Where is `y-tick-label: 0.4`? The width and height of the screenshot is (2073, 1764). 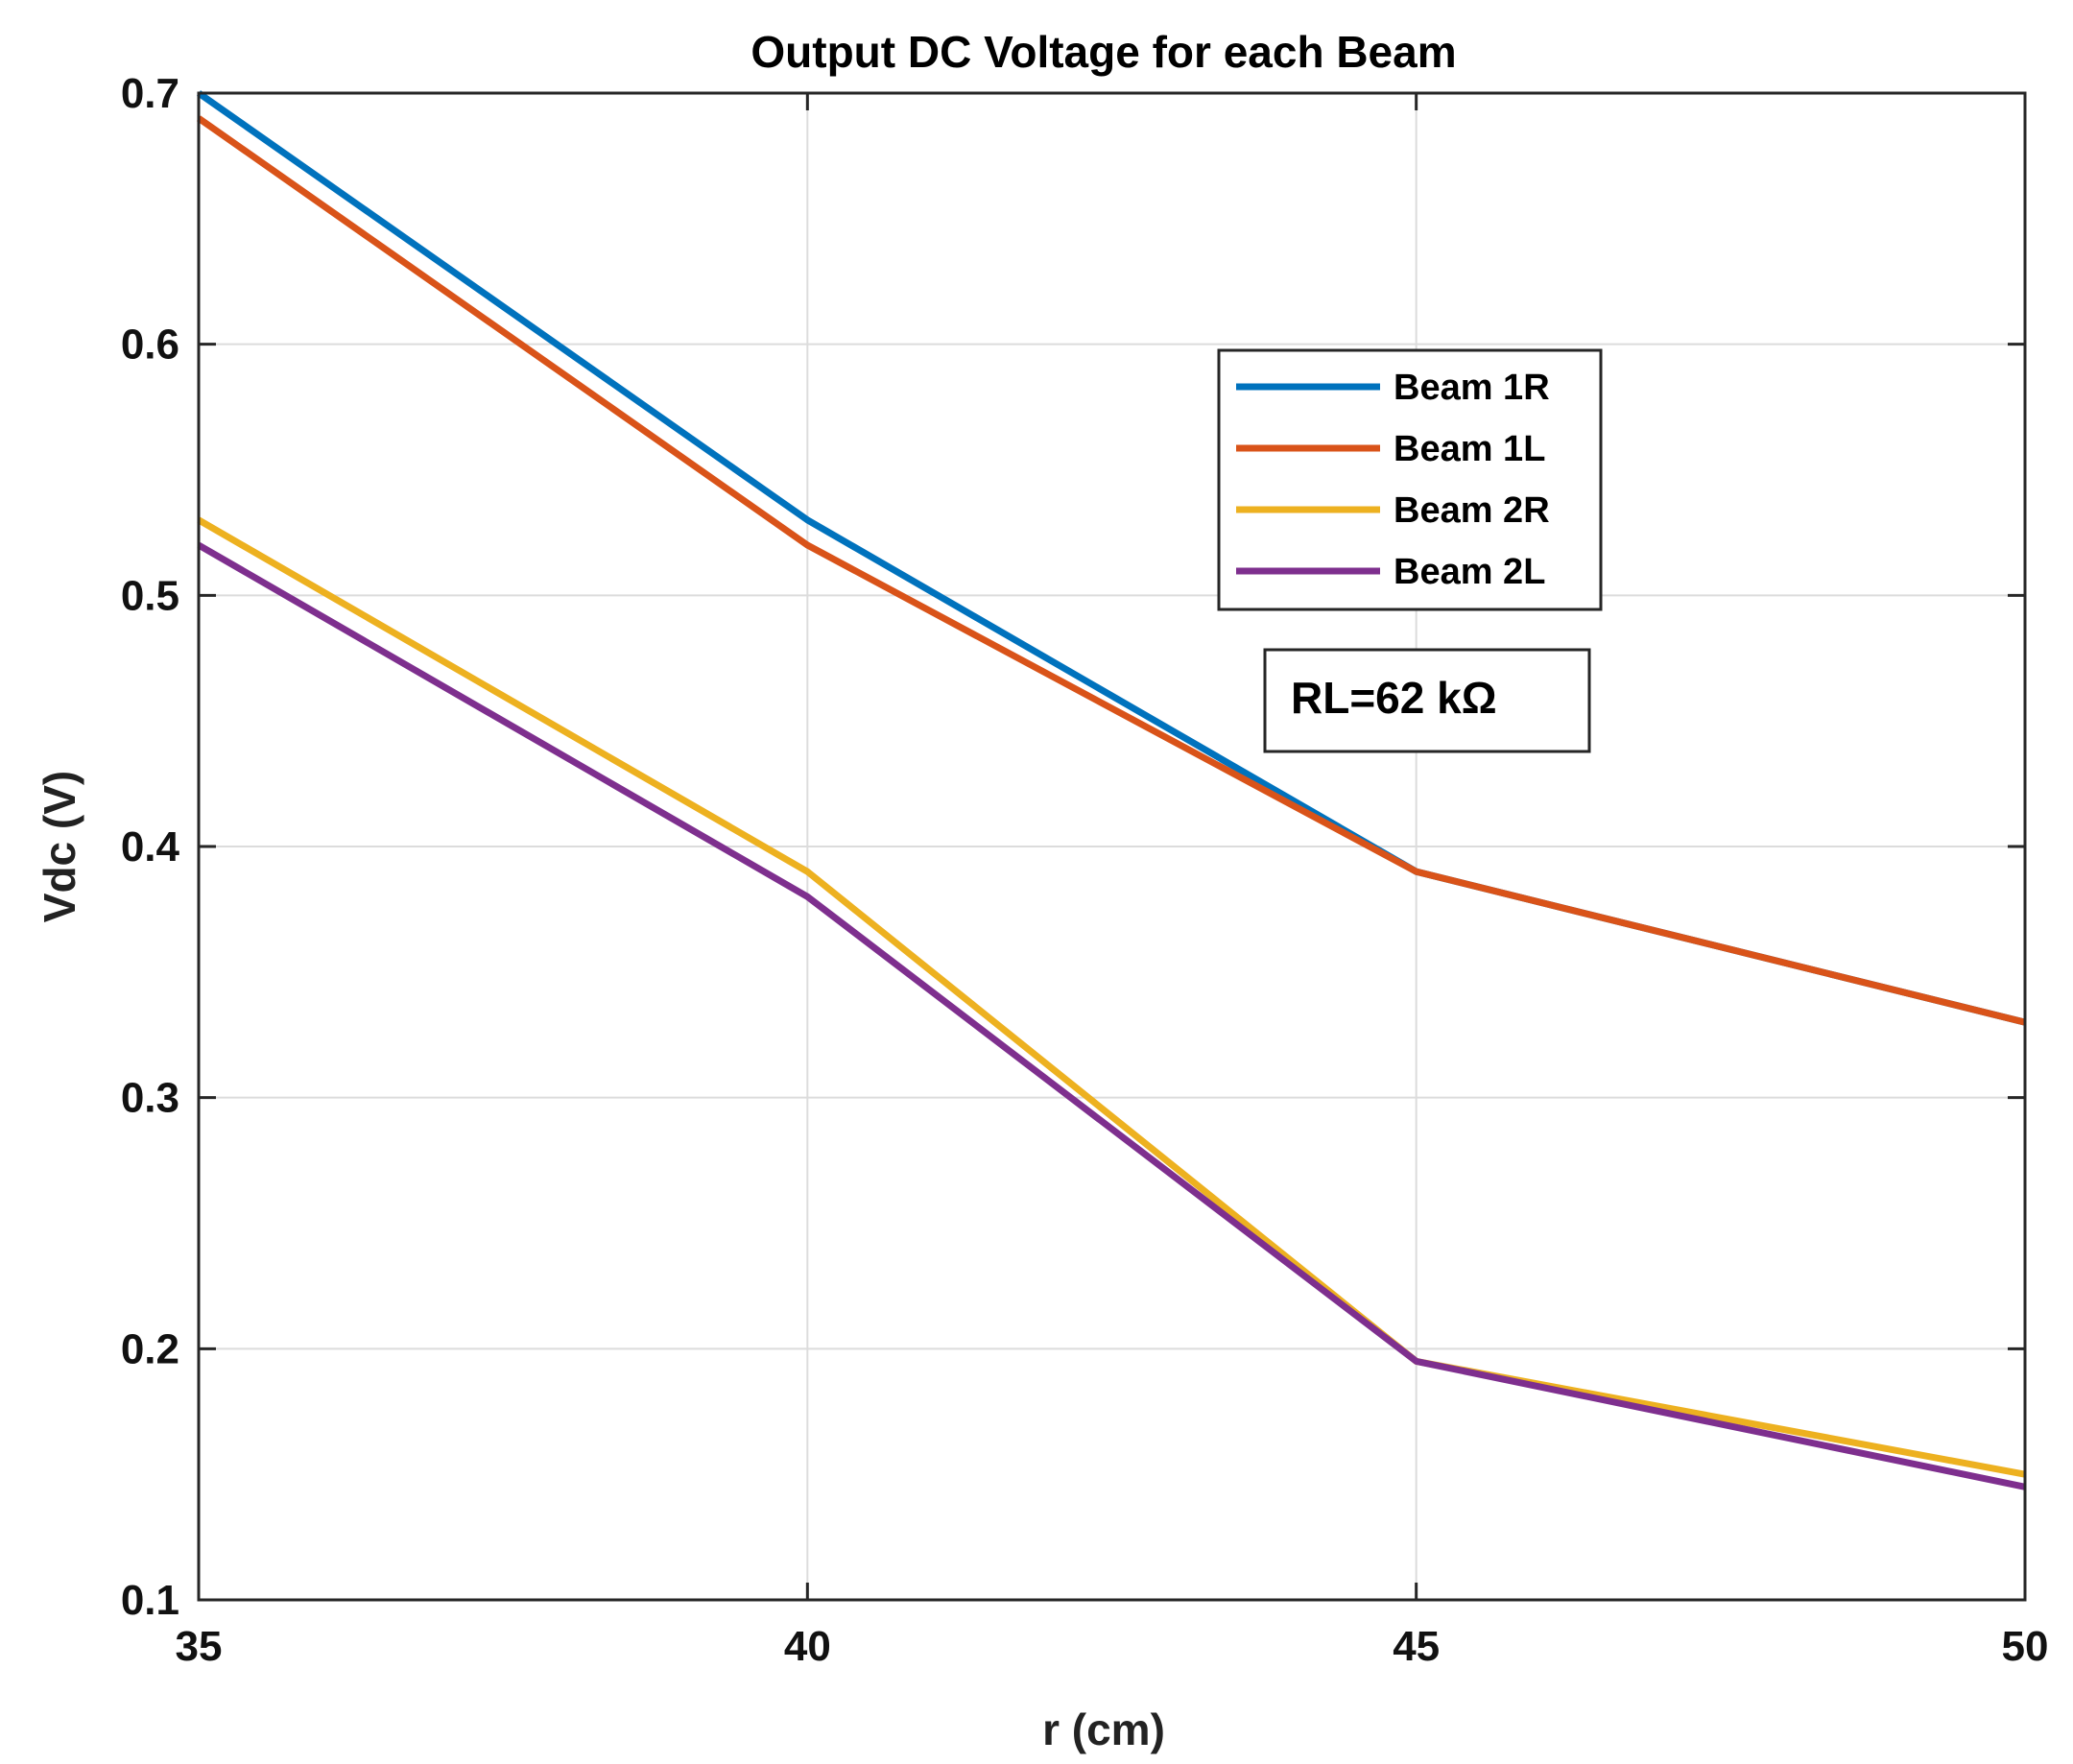 y-tick-label: 0.4 is located at coordinates (150, 847).